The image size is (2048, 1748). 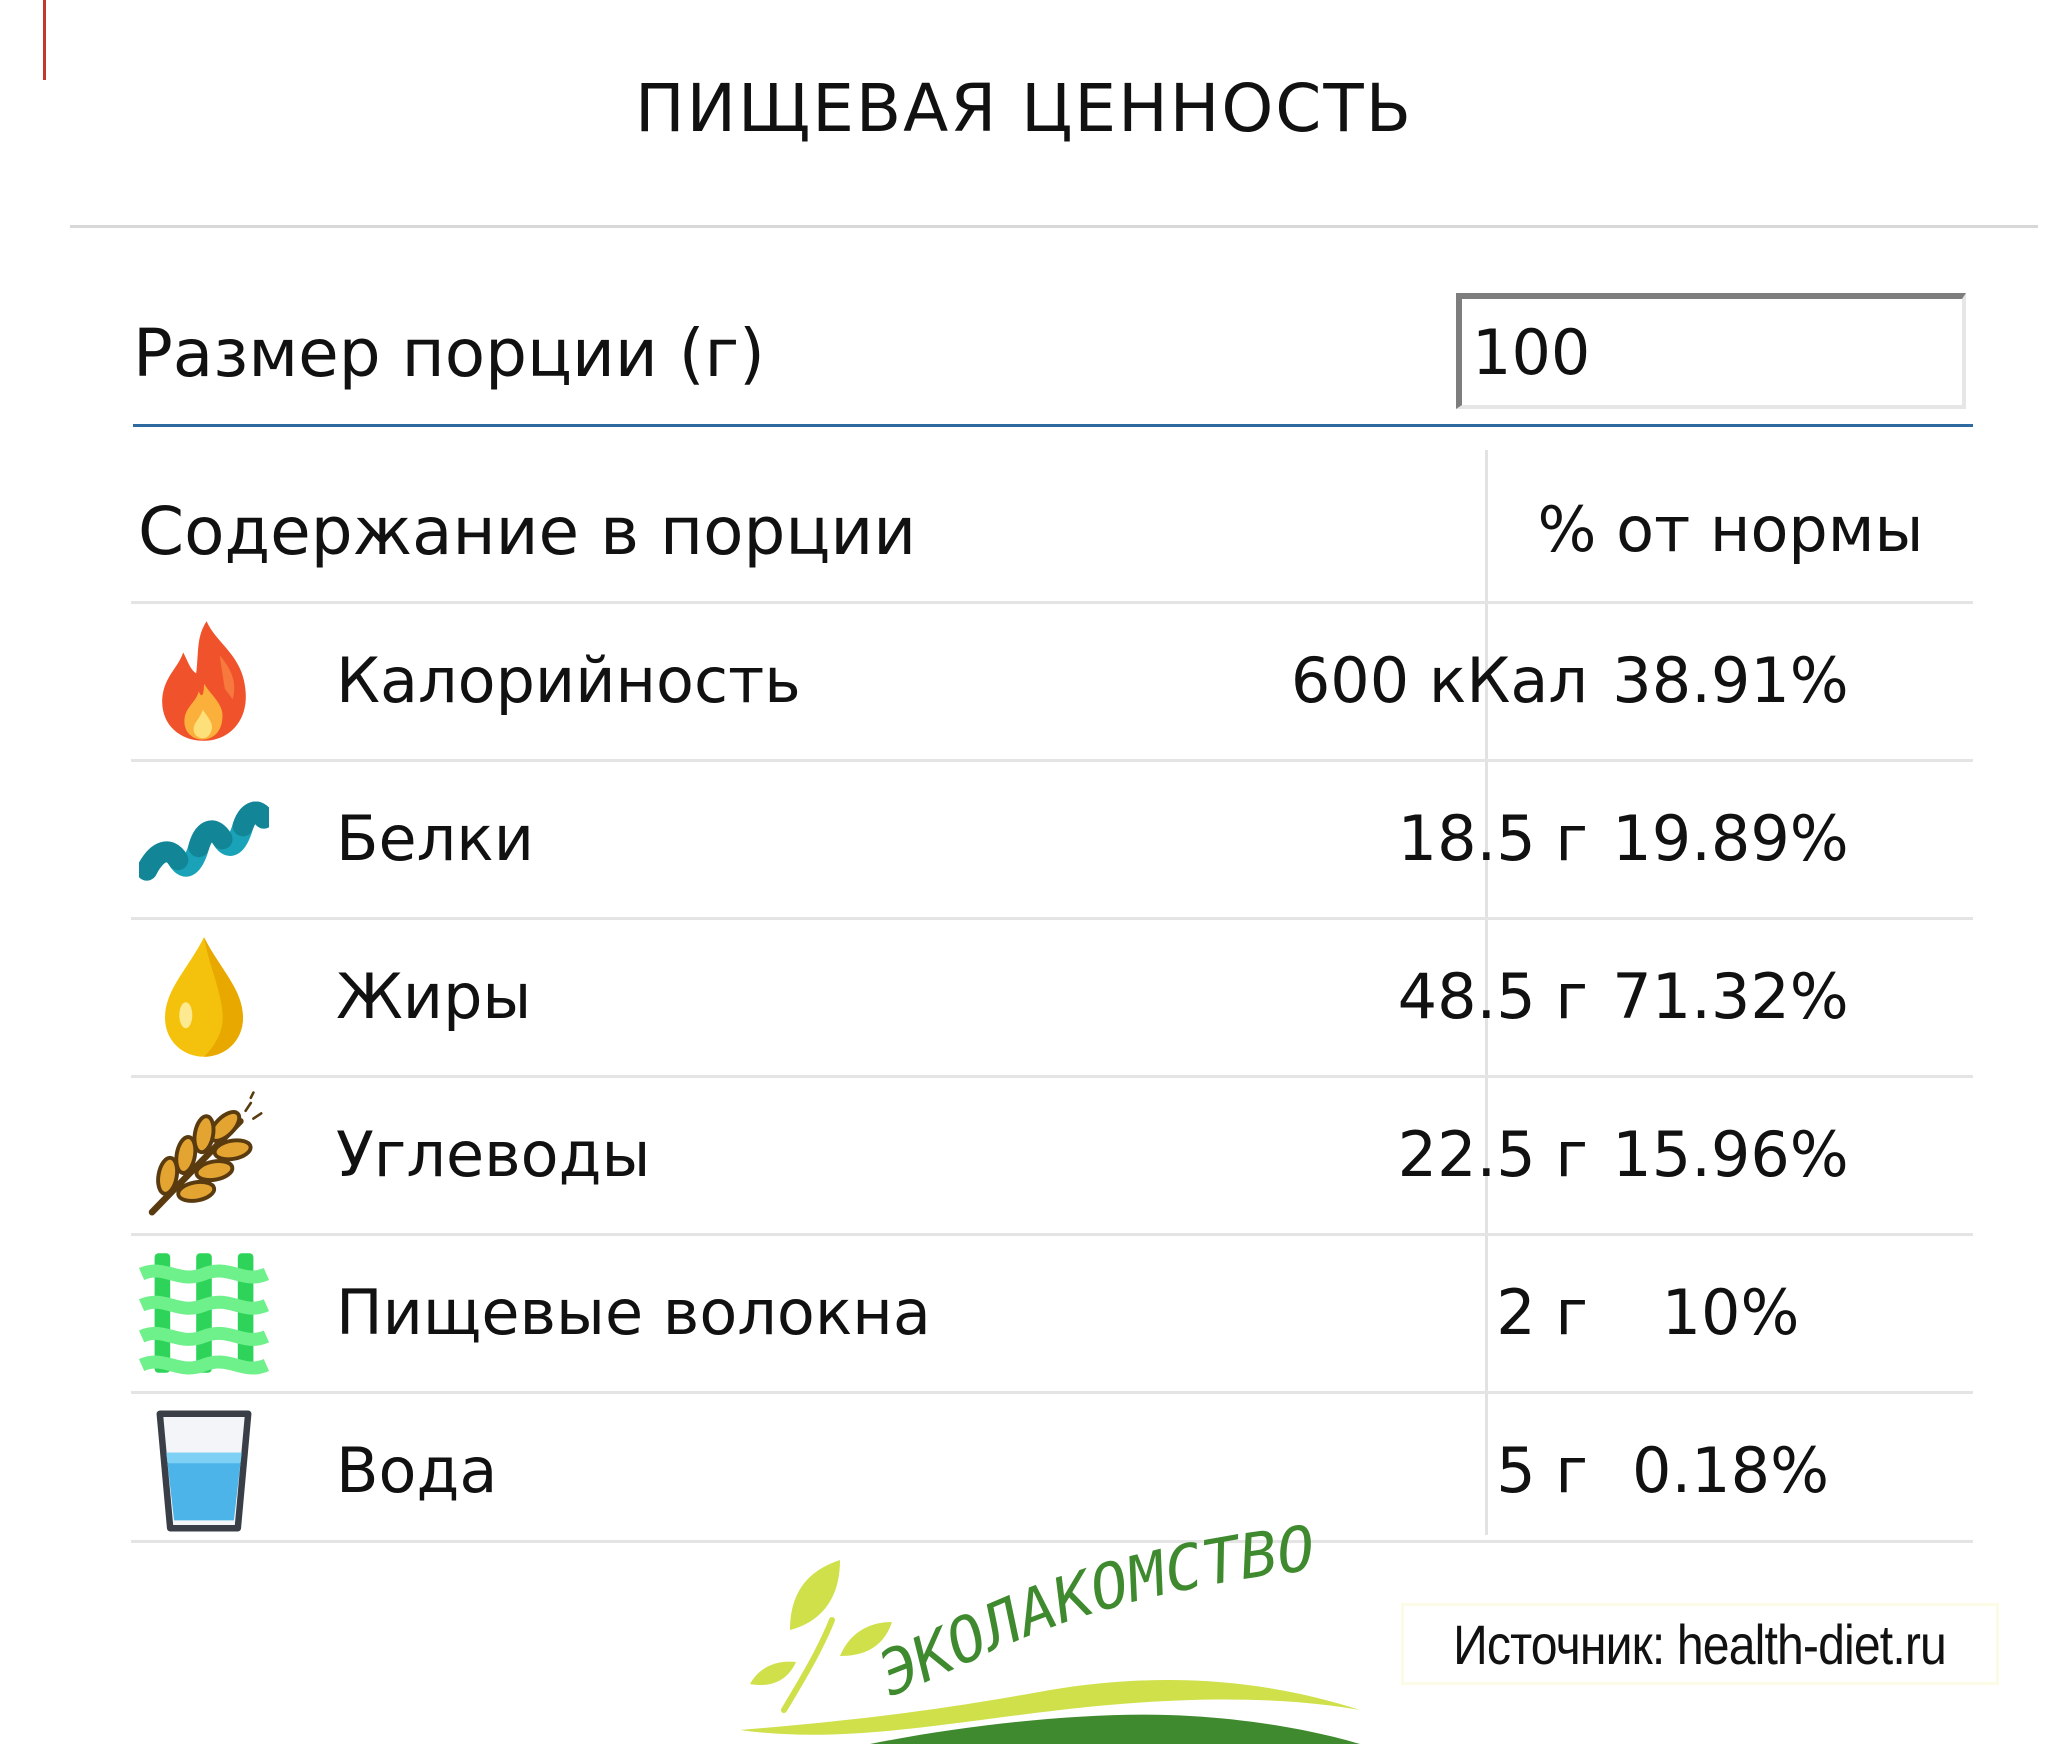 I want to click on column-divider, so click(x=1486, y=992).